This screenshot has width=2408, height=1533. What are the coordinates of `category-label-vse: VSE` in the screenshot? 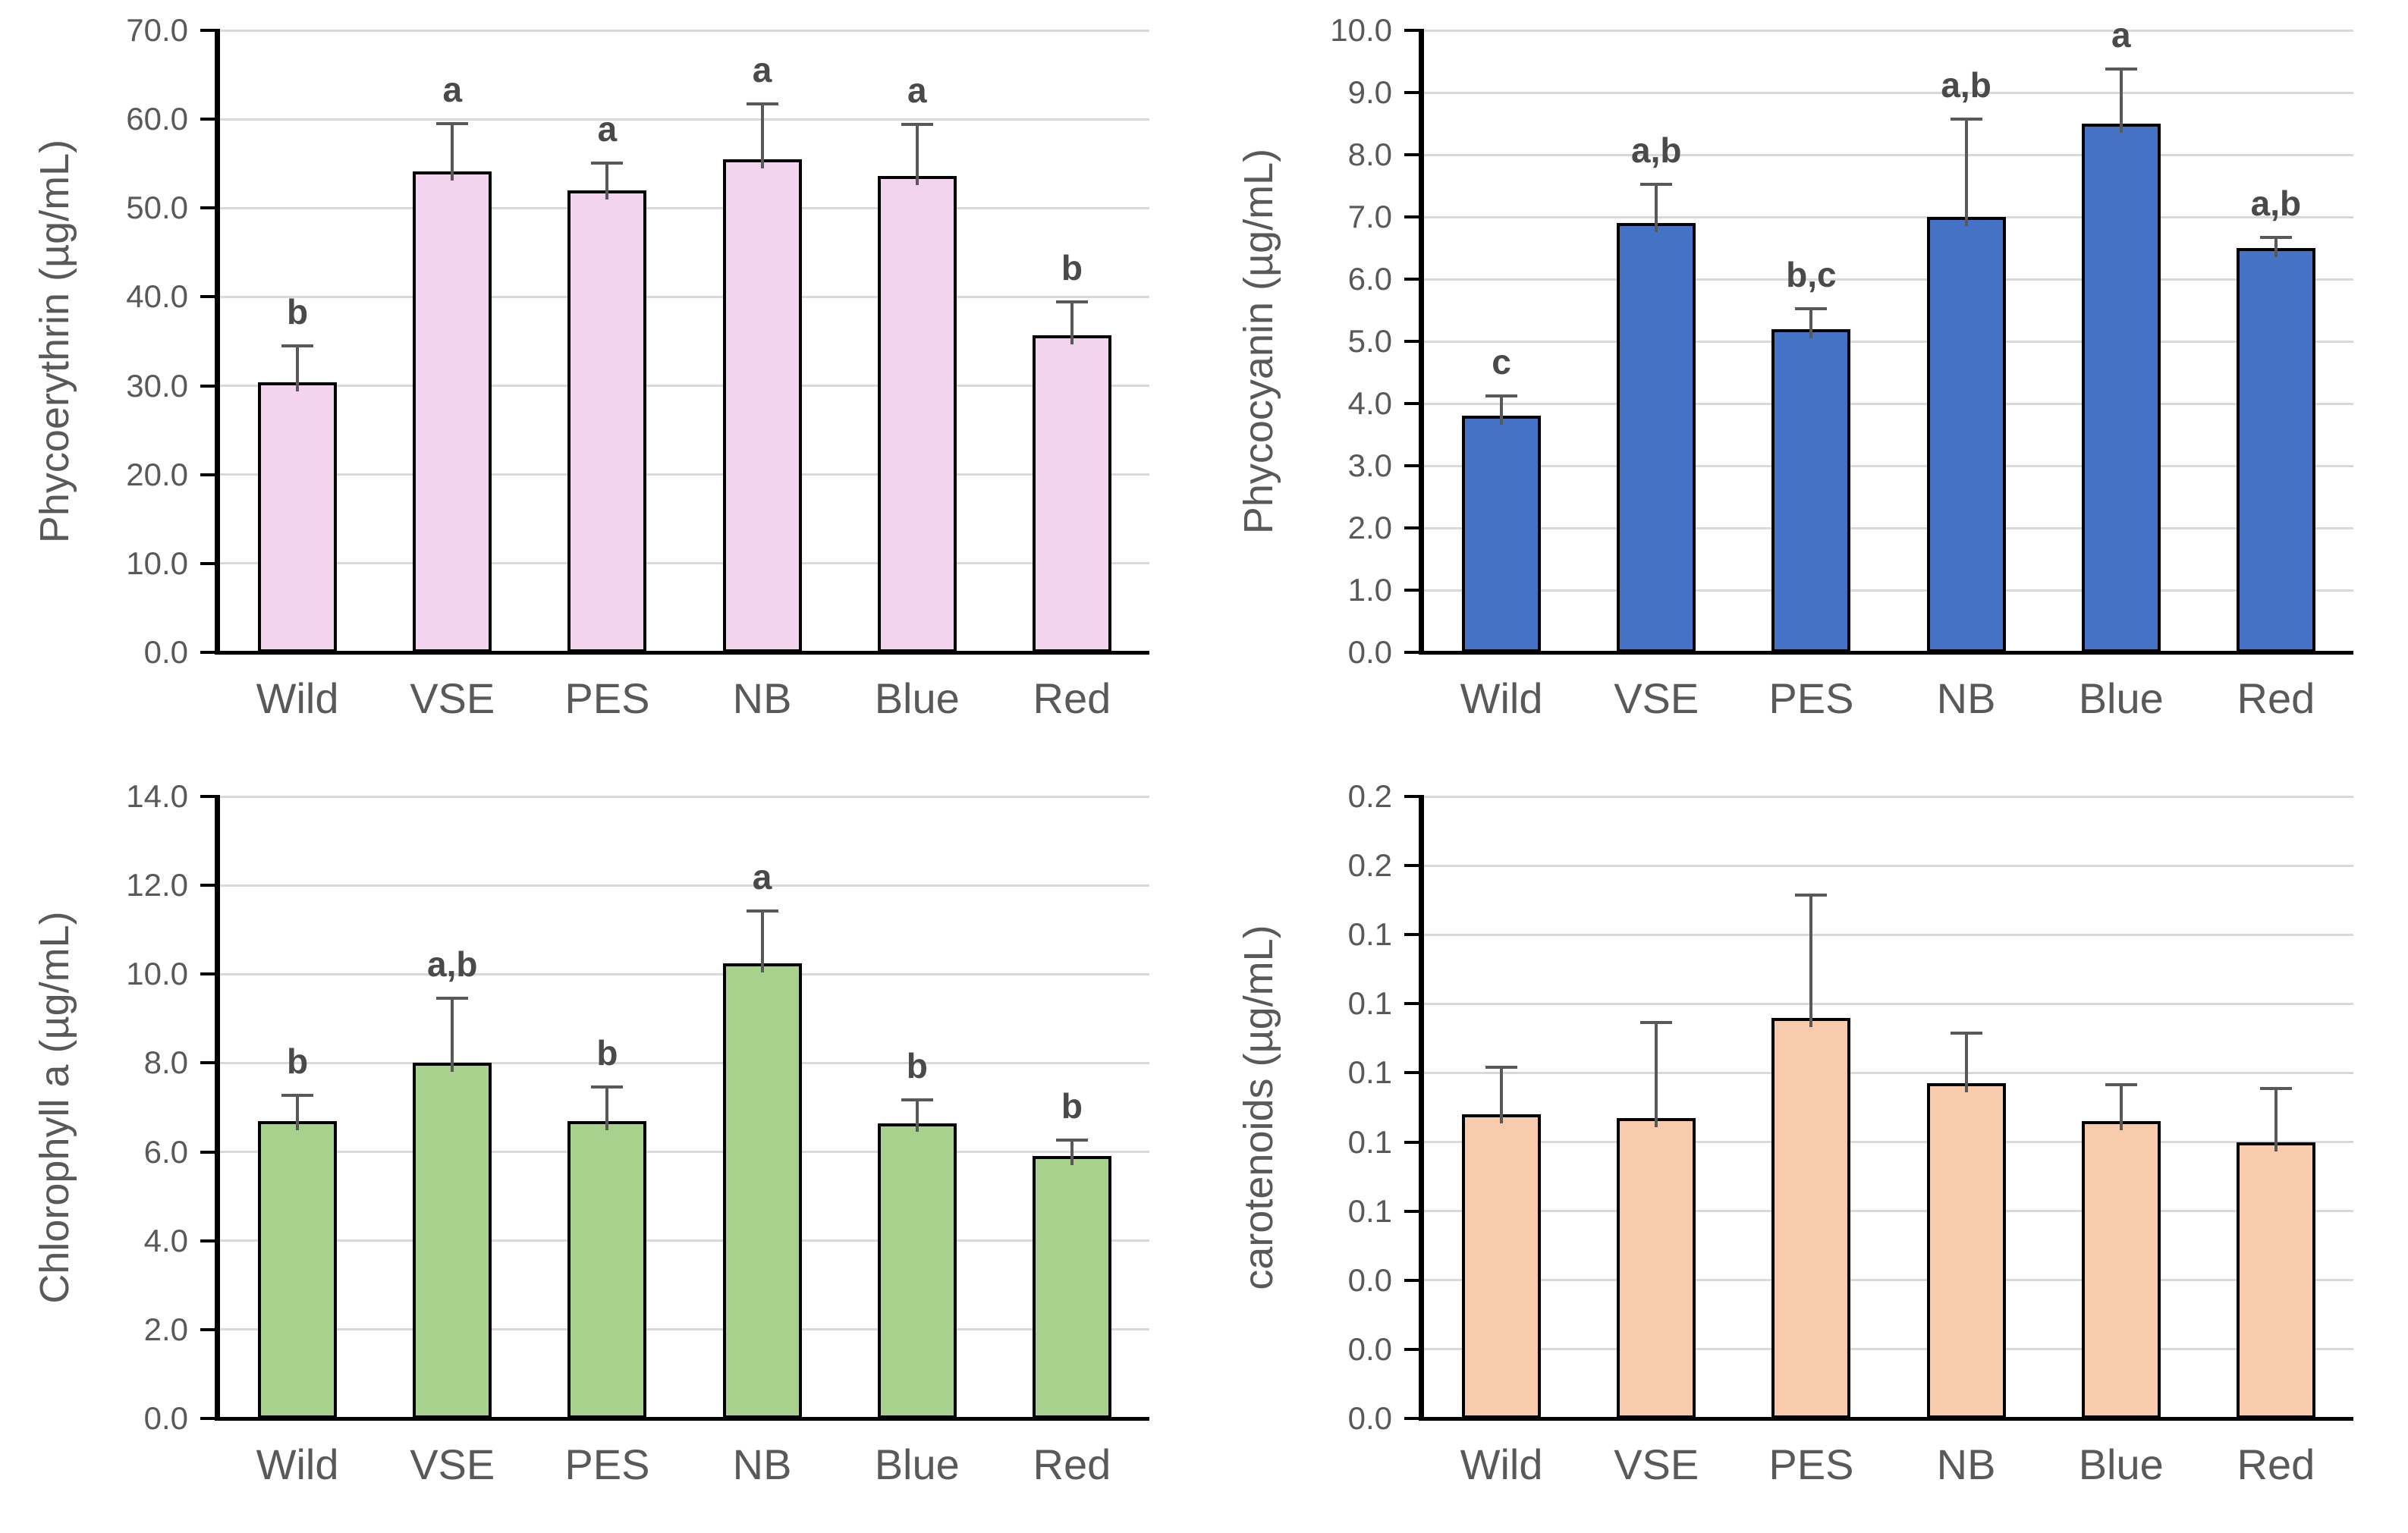 It's located at (1656, 1464).